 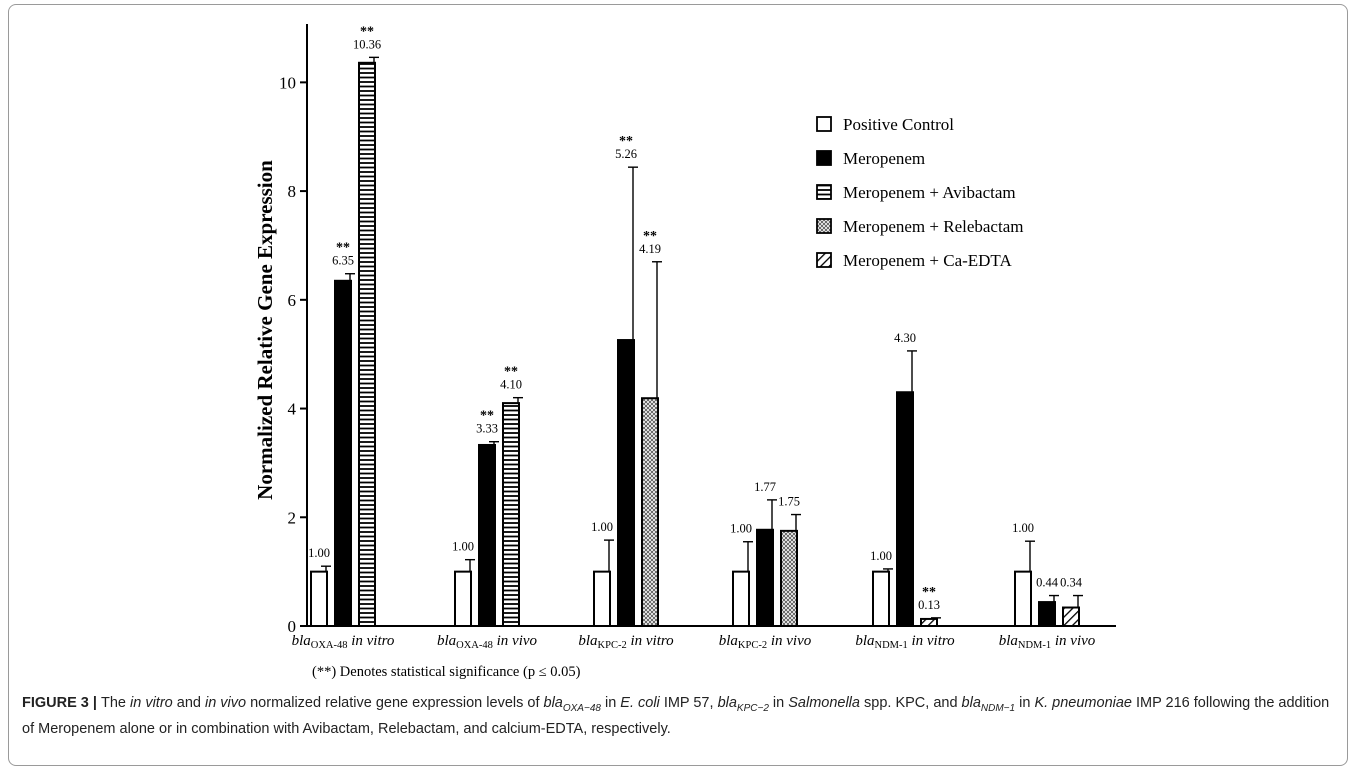 What do you see at coordinates (581, 708) in the screenshot?
I see `caption-gene-sub: OXA−48` at bounding box center [581, 708].